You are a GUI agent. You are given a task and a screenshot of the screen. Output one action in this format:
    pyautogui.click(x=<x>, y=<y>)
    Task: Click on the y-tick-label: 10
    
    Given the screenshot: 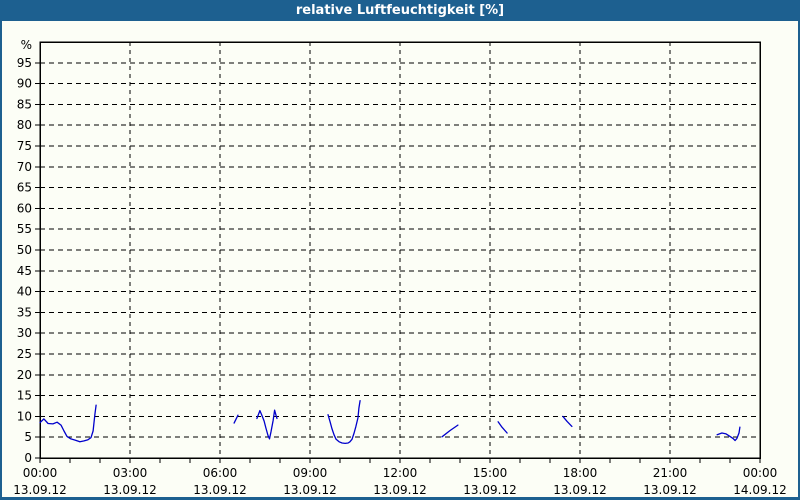 What is the action you would take?
    pyautogui.click(x=24, y=416)
    